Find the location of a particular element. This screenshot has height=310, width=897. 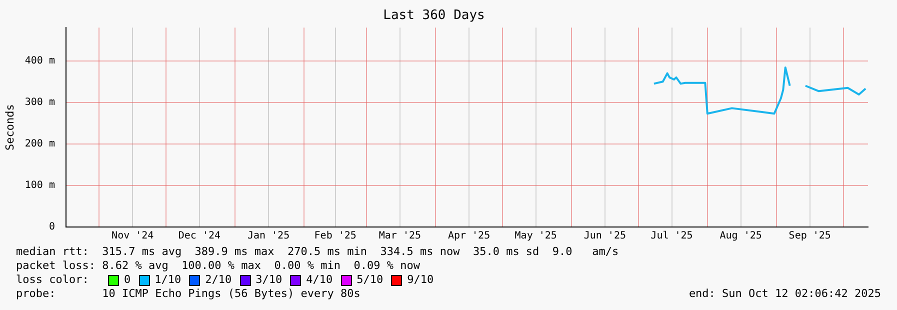

text: end: Sun Oct 12 02:06:42 2025 is located at coordinates (784, 294).